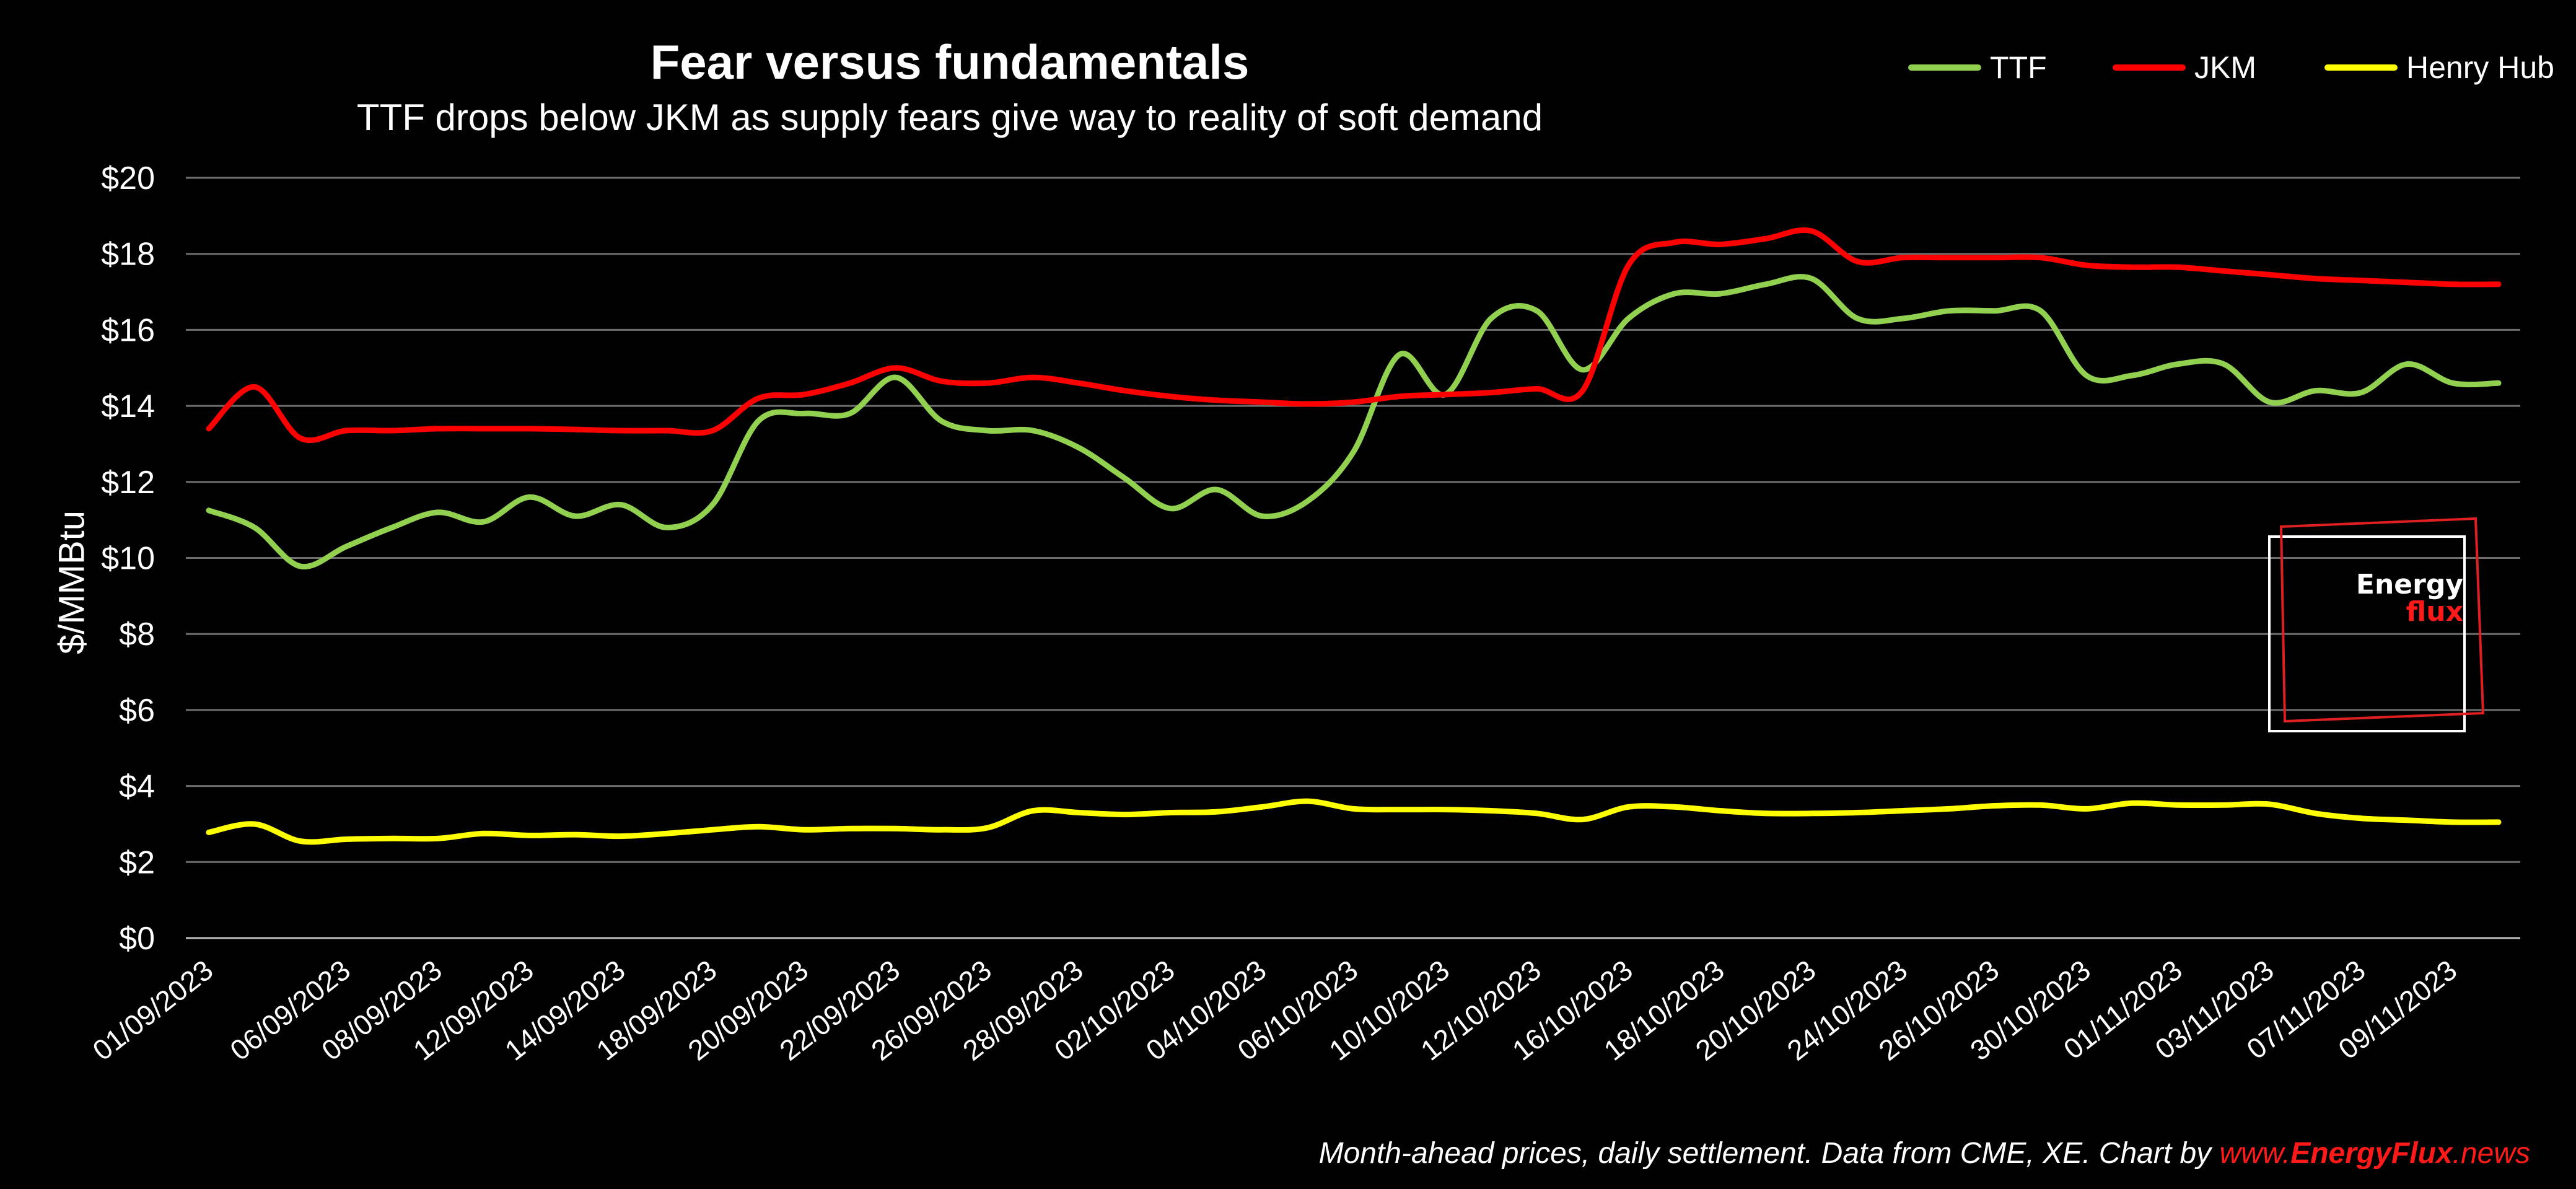 Image resolution: width=2576 pixels, height=1189 pixels. I want to click on footer-link: www.EnergyFlux.news, so click(2375, 1153).